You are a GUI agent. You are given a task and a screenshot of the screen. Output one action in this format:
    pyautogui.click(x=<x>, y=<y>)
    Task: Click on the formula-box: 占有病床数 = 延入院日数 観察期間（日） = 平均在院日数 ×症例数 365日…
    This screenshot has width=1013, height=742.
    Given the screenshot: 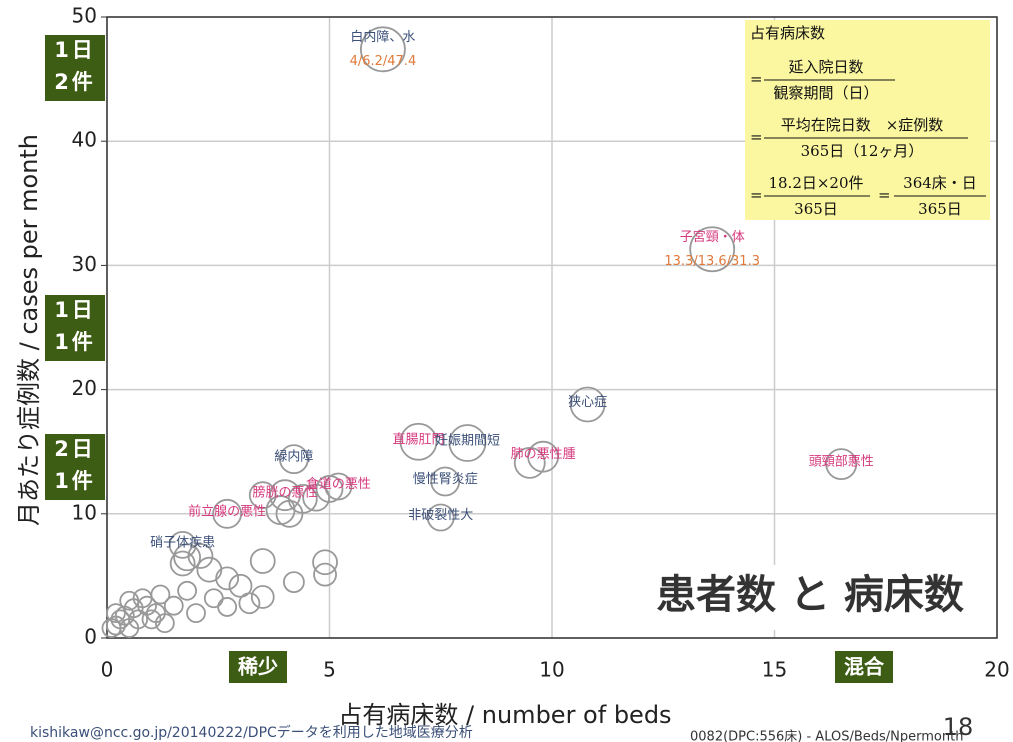 What is the action you would take?
    pyautogui.click(x=867, y=120)
    